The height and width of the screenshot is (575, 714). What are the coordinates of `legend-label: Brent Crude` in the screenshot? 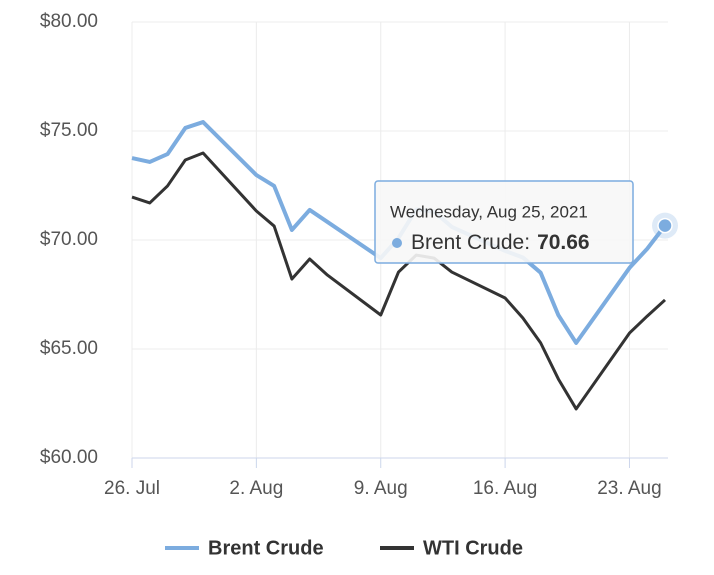 It's located at (266, 548).